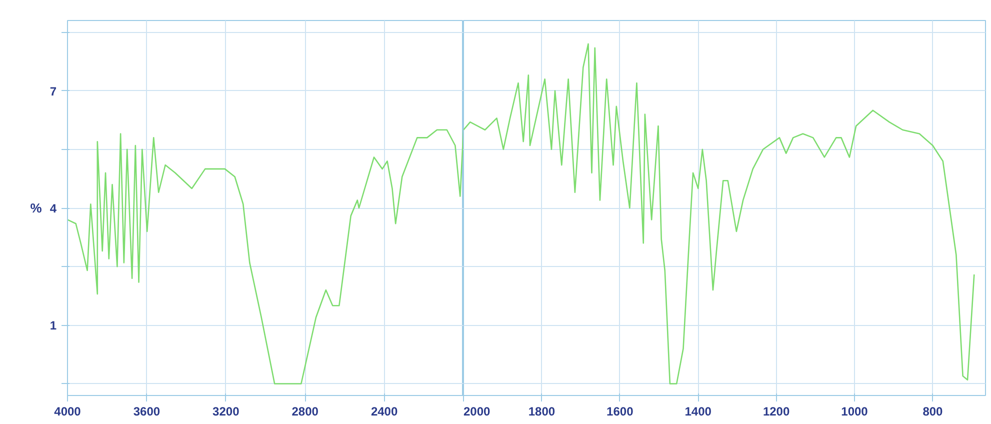 This screenshot has height=424, width=991. I want to click on y-axis-title: %, so click(36, 208).